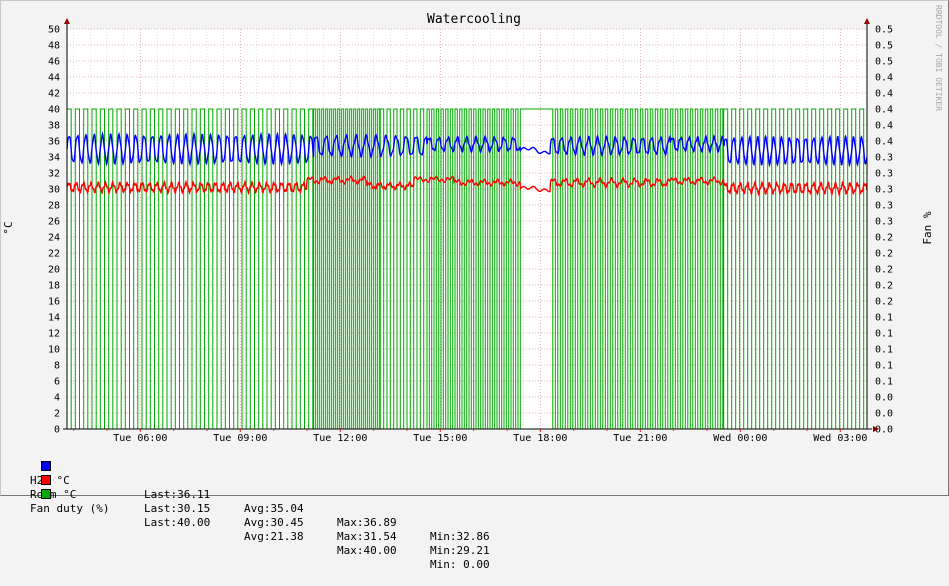 The height and width of the screenshot is (586, 949). I want to click on x-tick-label: Tue 12:00, so click(340, 438).